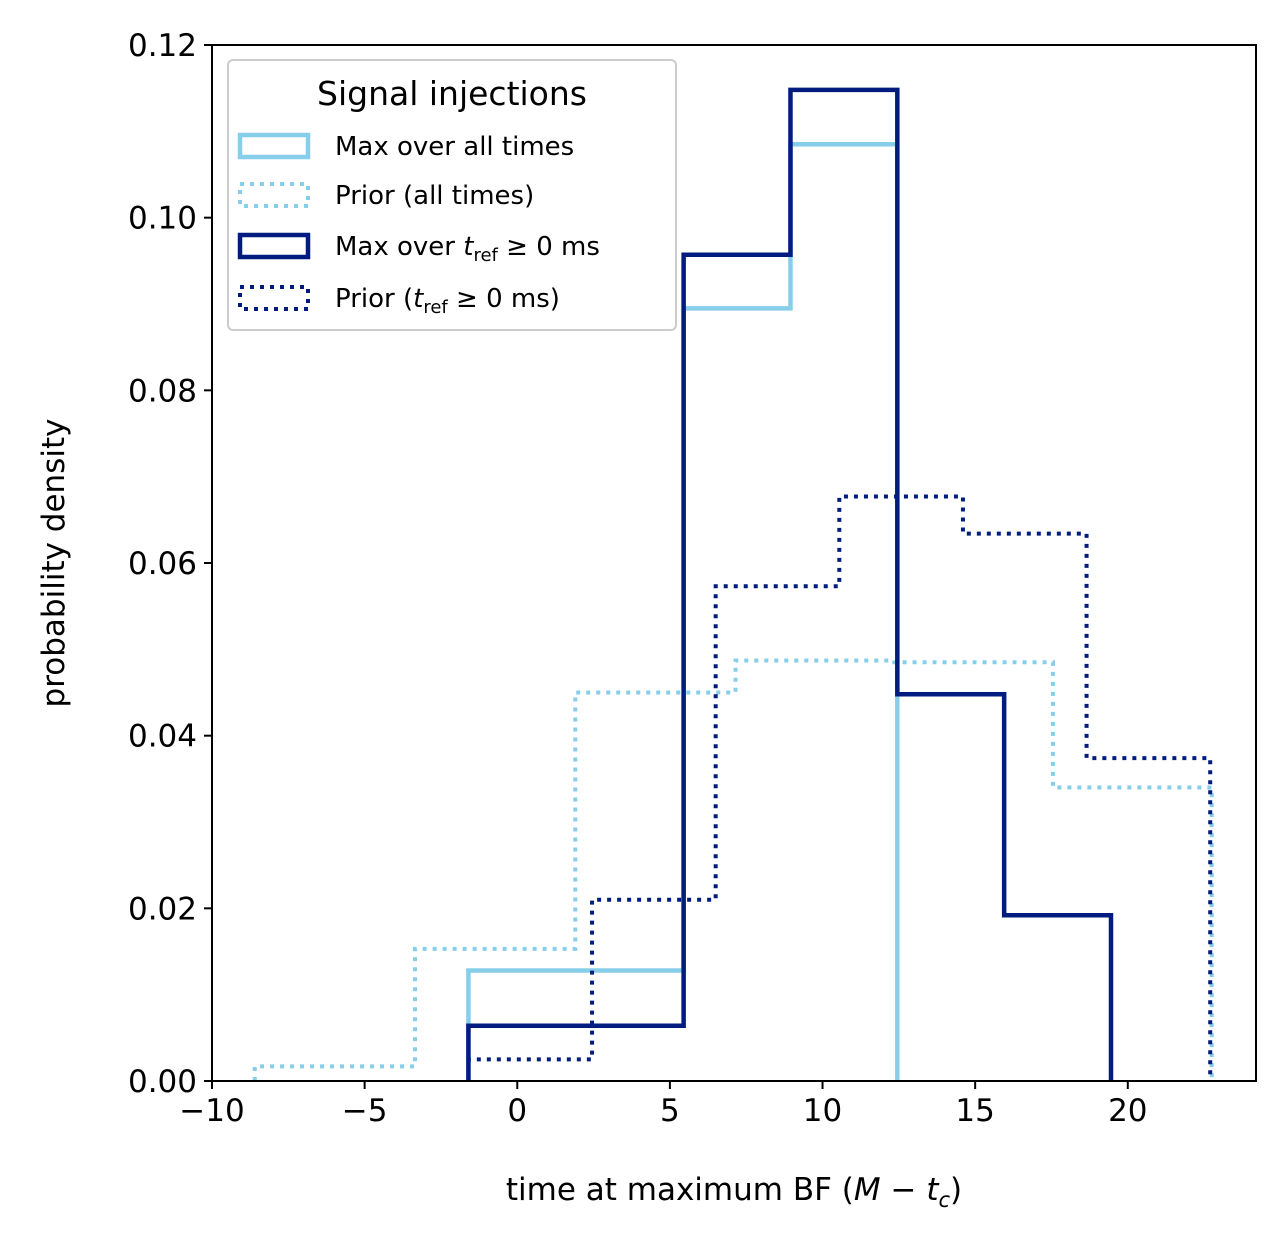 This screenshot has height=1243, width=1286. What do you see at coordinates (517, 1111) in the screenshot?
I see `x-tick-label: 0` at bounding box center [517, 1111].